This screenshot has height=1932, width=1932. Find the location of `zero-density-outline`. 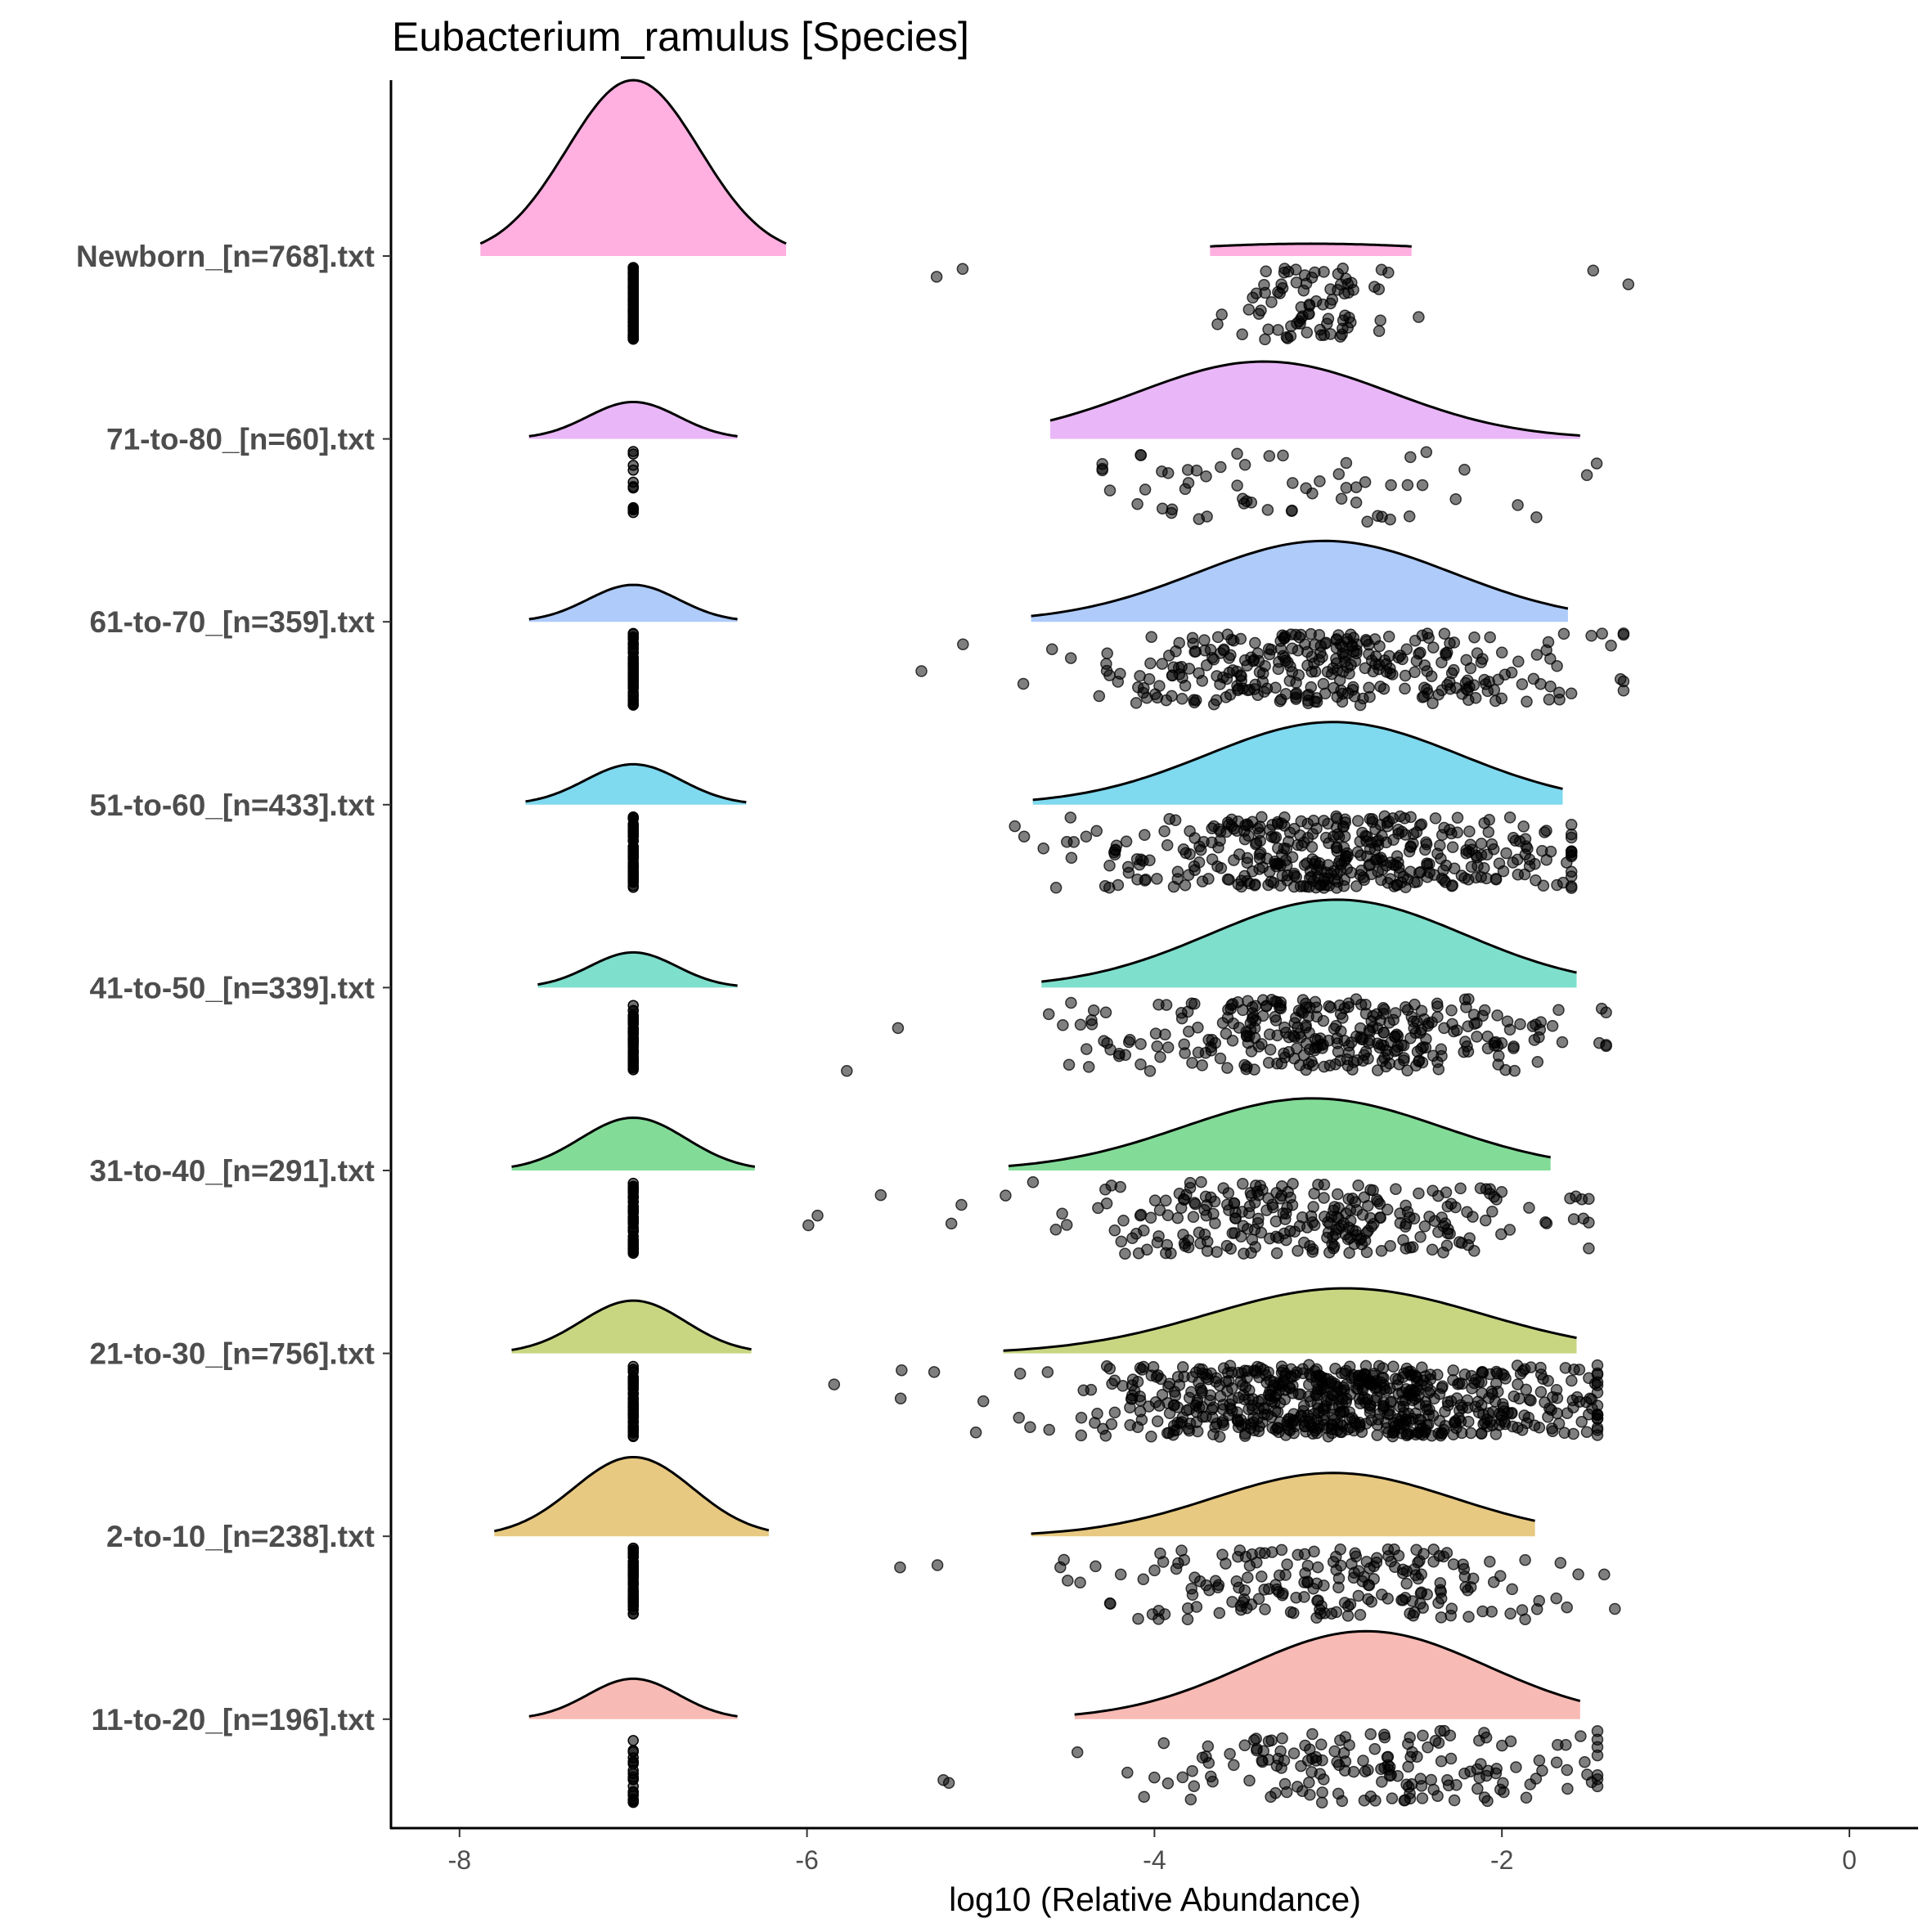

zero-density-outline is located at coordinates (632, 1325).